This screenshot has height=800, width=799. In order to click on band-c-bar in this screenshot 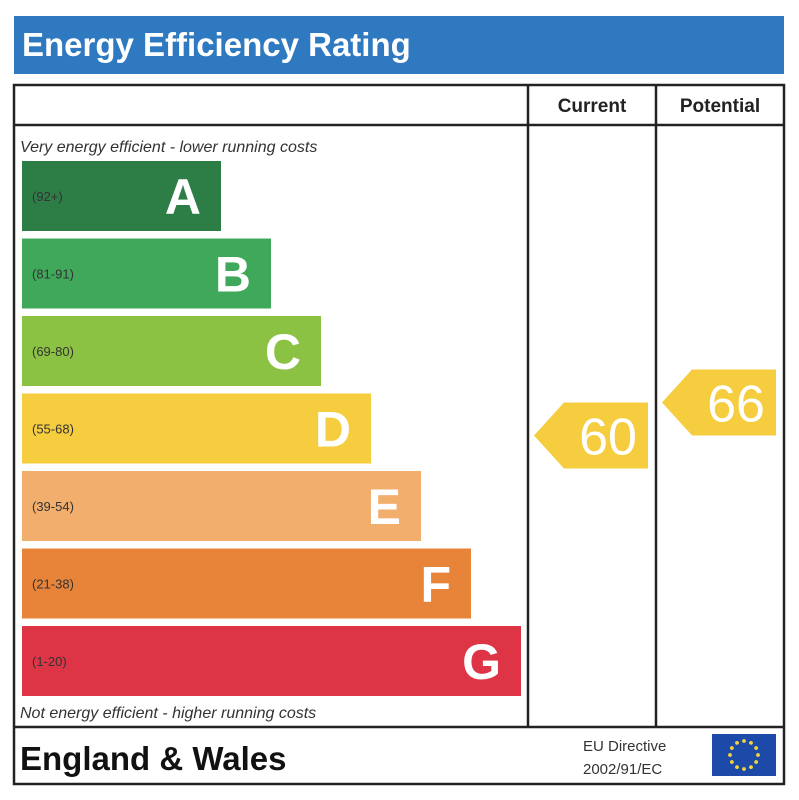, I will do `click(171, 351)`.